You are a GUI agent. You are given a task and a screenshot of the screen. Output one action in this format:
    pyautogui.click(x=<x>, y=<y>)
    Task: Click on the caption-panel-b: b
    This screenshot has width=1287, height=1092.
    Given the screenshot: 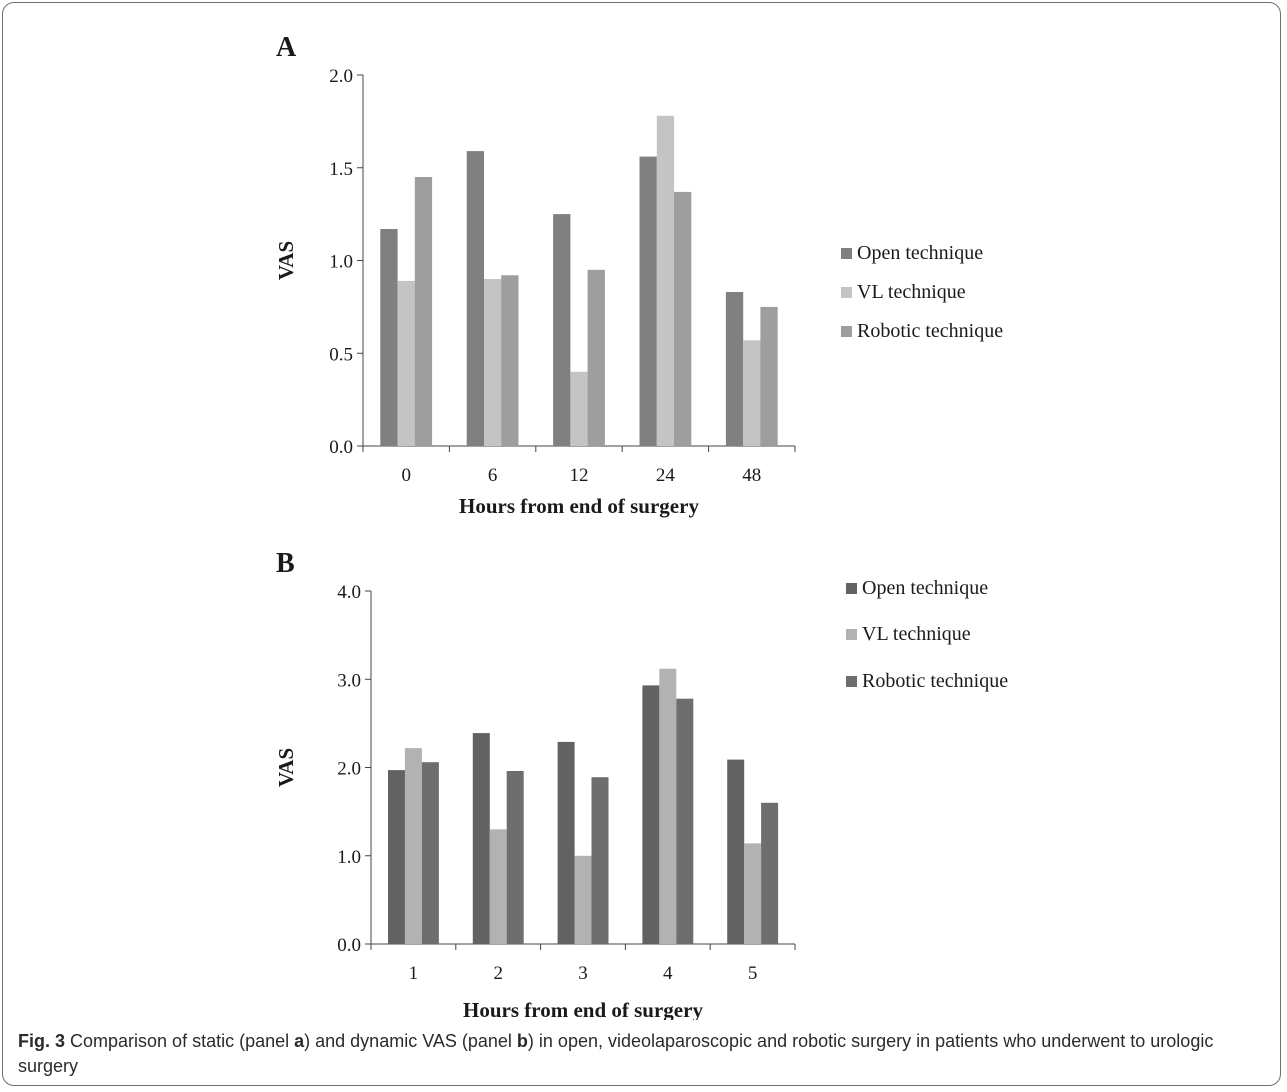 What is the action you would take?
    pyautogui.click(x=522, y=1041)
    